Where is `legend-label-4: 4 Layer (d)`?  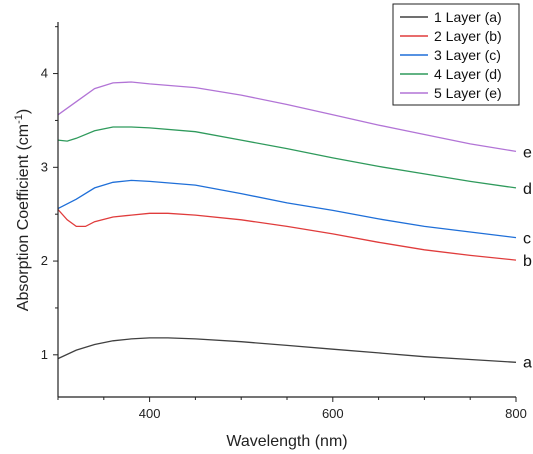
legend-label-4: 4 Layer (d) is located at coordinates (468, 74).